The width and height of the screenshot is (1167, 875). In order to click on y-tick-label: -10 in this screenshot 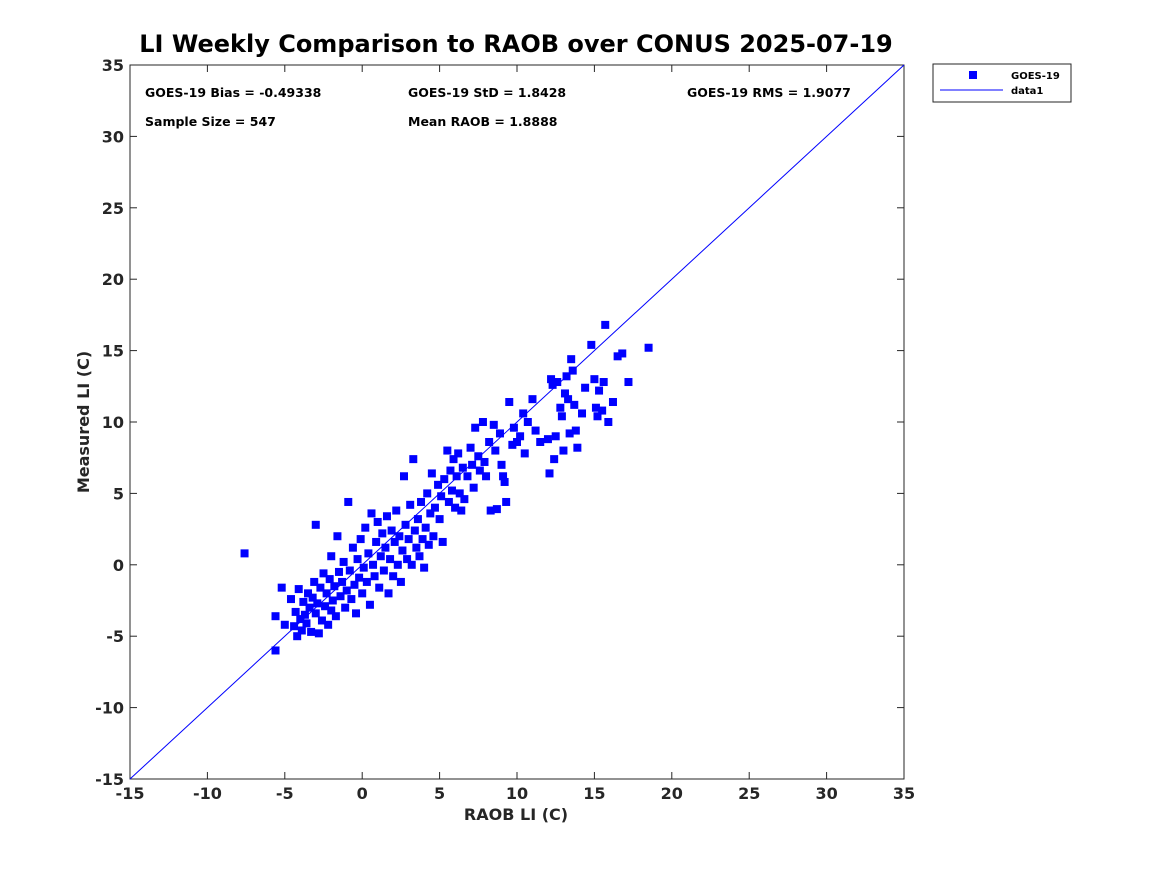, I will do `click(109, 708)`.